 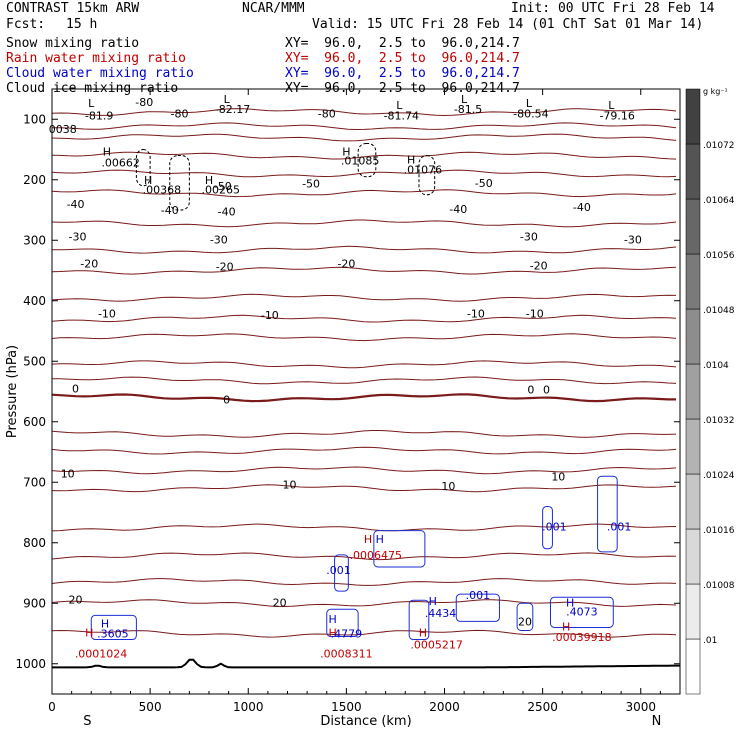 What do you see at coordinates (364, 318) in the screenshot?
I see `isotherm--10-430` at bounding box center [364, 318].